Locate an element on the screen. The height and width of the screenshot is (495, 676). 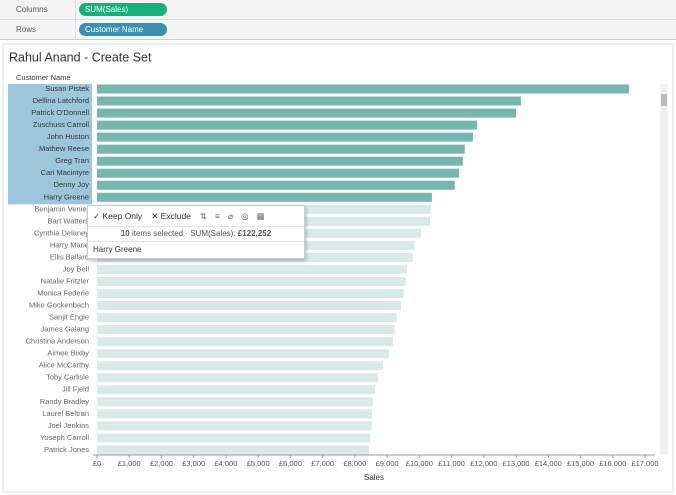
y-tick-label: Randy Bradley is located at coordinates (64, 401).